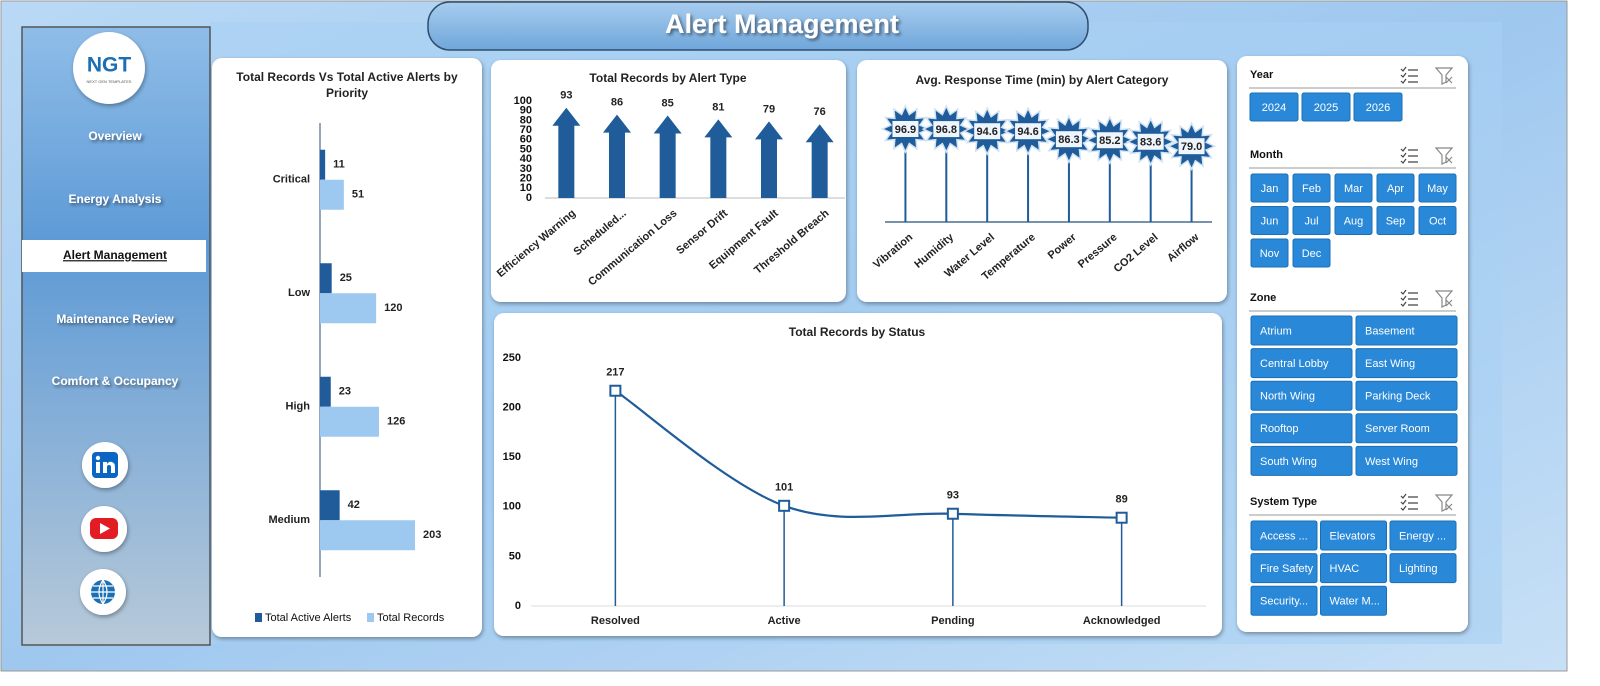  I want to click on slicer-item: Central Lobby, so click(1294, 364).